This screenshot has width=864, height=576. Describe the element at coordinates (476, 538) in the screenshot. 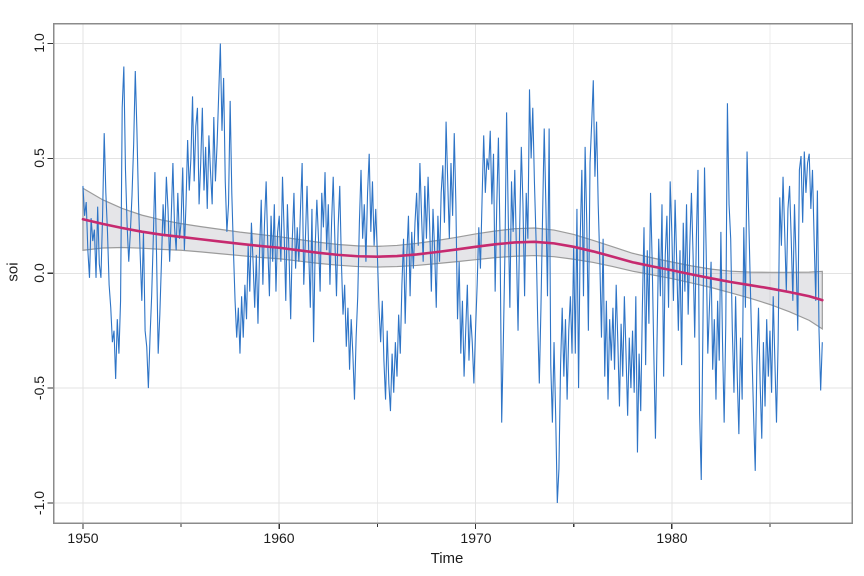

I see `x-tick-label: 1970` at that location.